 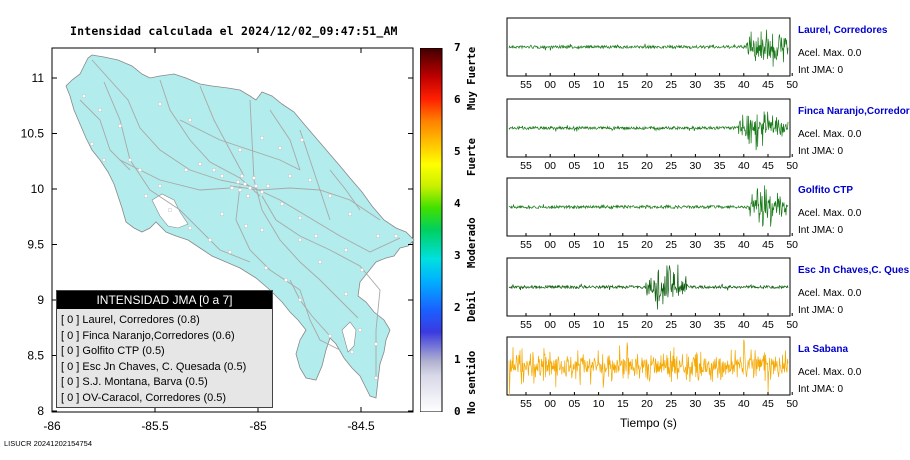 I want to click on legend-station-row: [ 0 ] Laurel, Corredores (0.8), so click(x=130, y=320).